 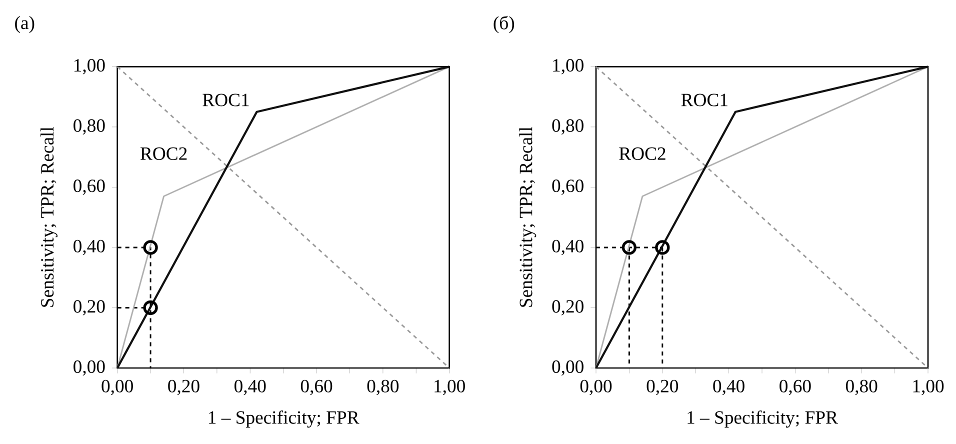 I want to click on chart-title: (a), so click(x=24, y=24).